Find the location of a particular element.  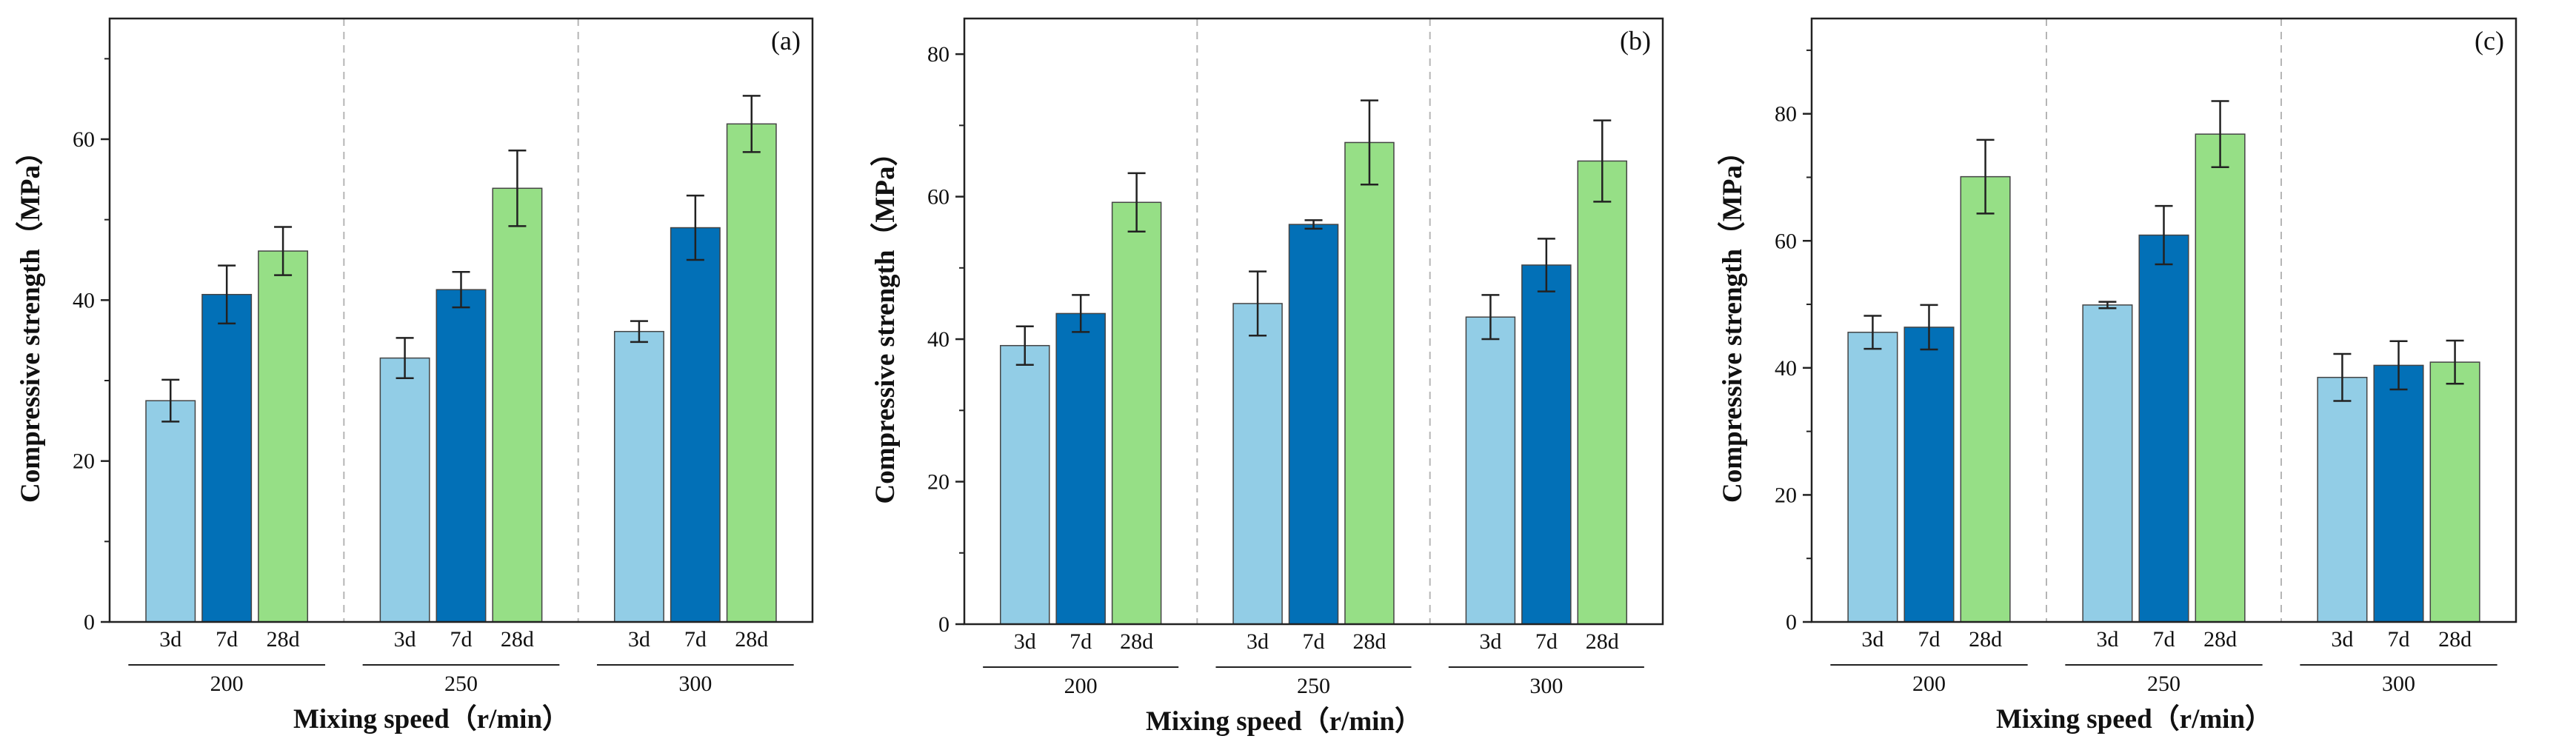

panel-label: (a) is located at coordinates (786, 41).